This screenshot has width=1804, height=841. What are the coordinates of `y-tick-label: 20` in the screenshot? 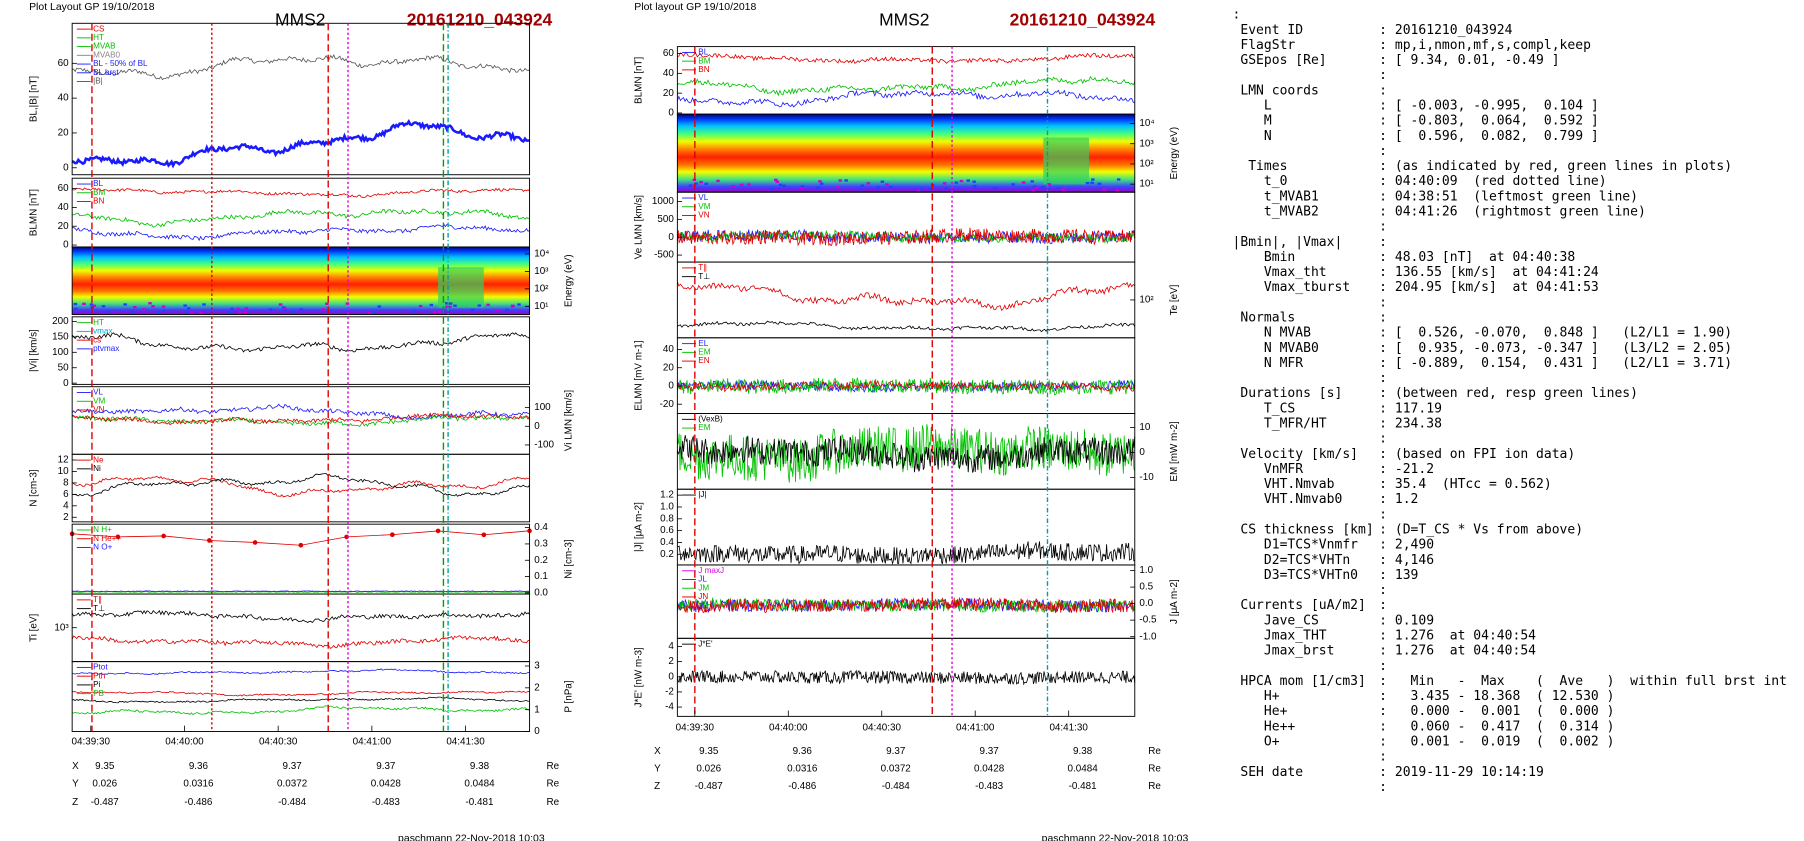 It's located at (63, 226).